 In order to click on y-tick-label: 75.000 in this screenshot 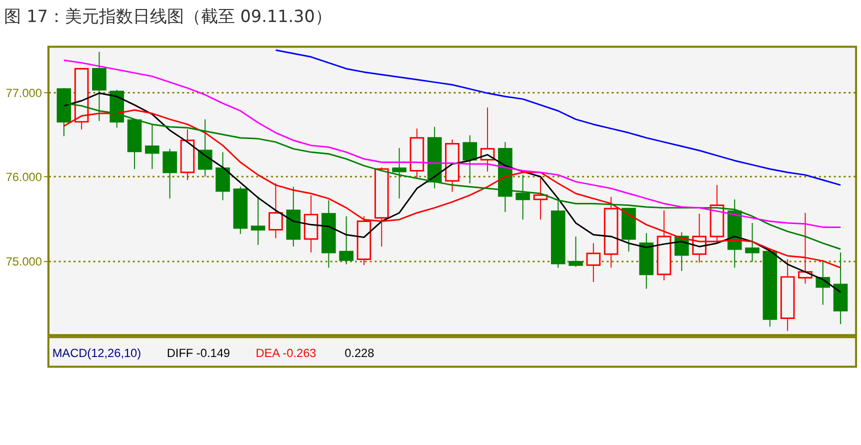, I will do `click(24, 261)`.